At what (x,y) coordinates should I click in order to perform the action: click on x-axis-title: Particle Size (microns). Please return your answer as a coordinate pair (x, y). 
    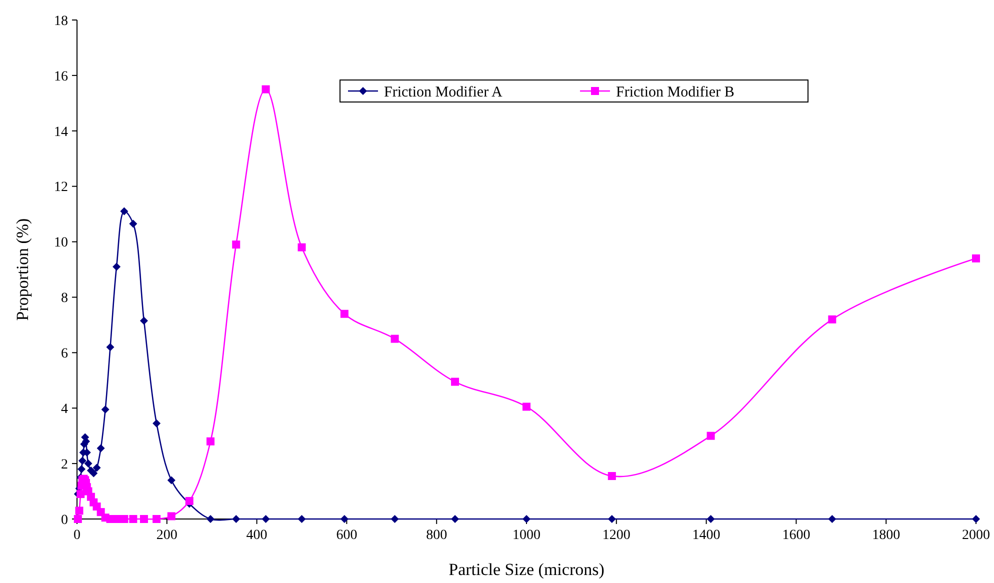
    Looking at the image, I should click on (526, 569).